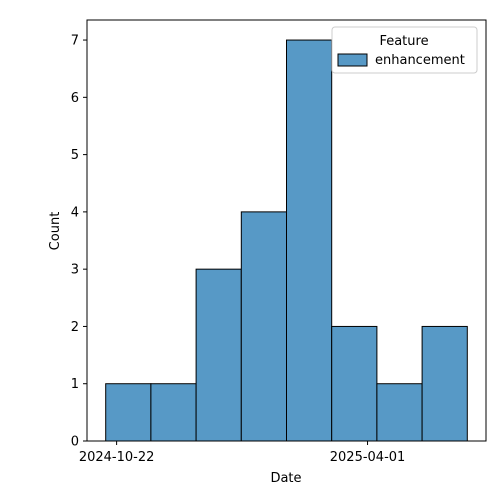 Image resolution: width=500 pixels, height=500 pixels. Describe the element at coordinates (75, 155) in the screenshot. I see `y-tick-label-5: 5` at that location.